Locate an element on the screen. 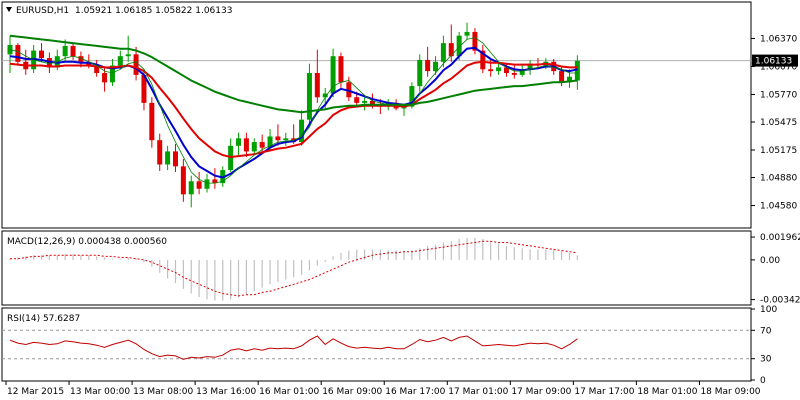  price-y-tick-label: 1.05475 is located at coordinates (778, 123).